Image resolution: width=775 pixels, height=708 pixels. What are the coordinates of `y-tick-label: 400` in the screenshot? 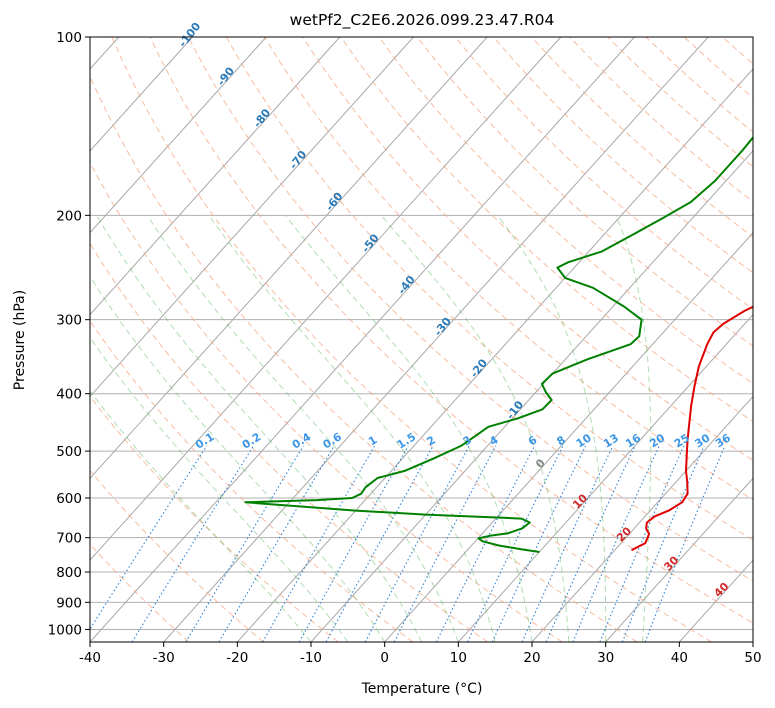 It's located at (69, 395).